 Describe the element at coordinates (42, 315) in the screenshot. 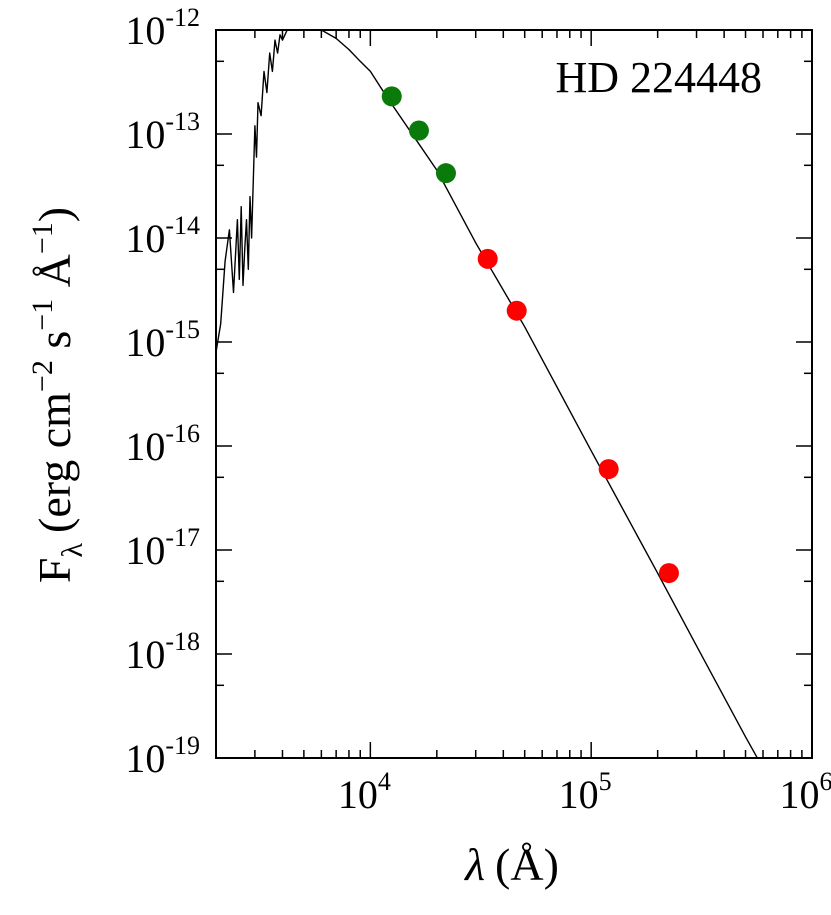

I see `y-axis-exp2: −1` at that location.